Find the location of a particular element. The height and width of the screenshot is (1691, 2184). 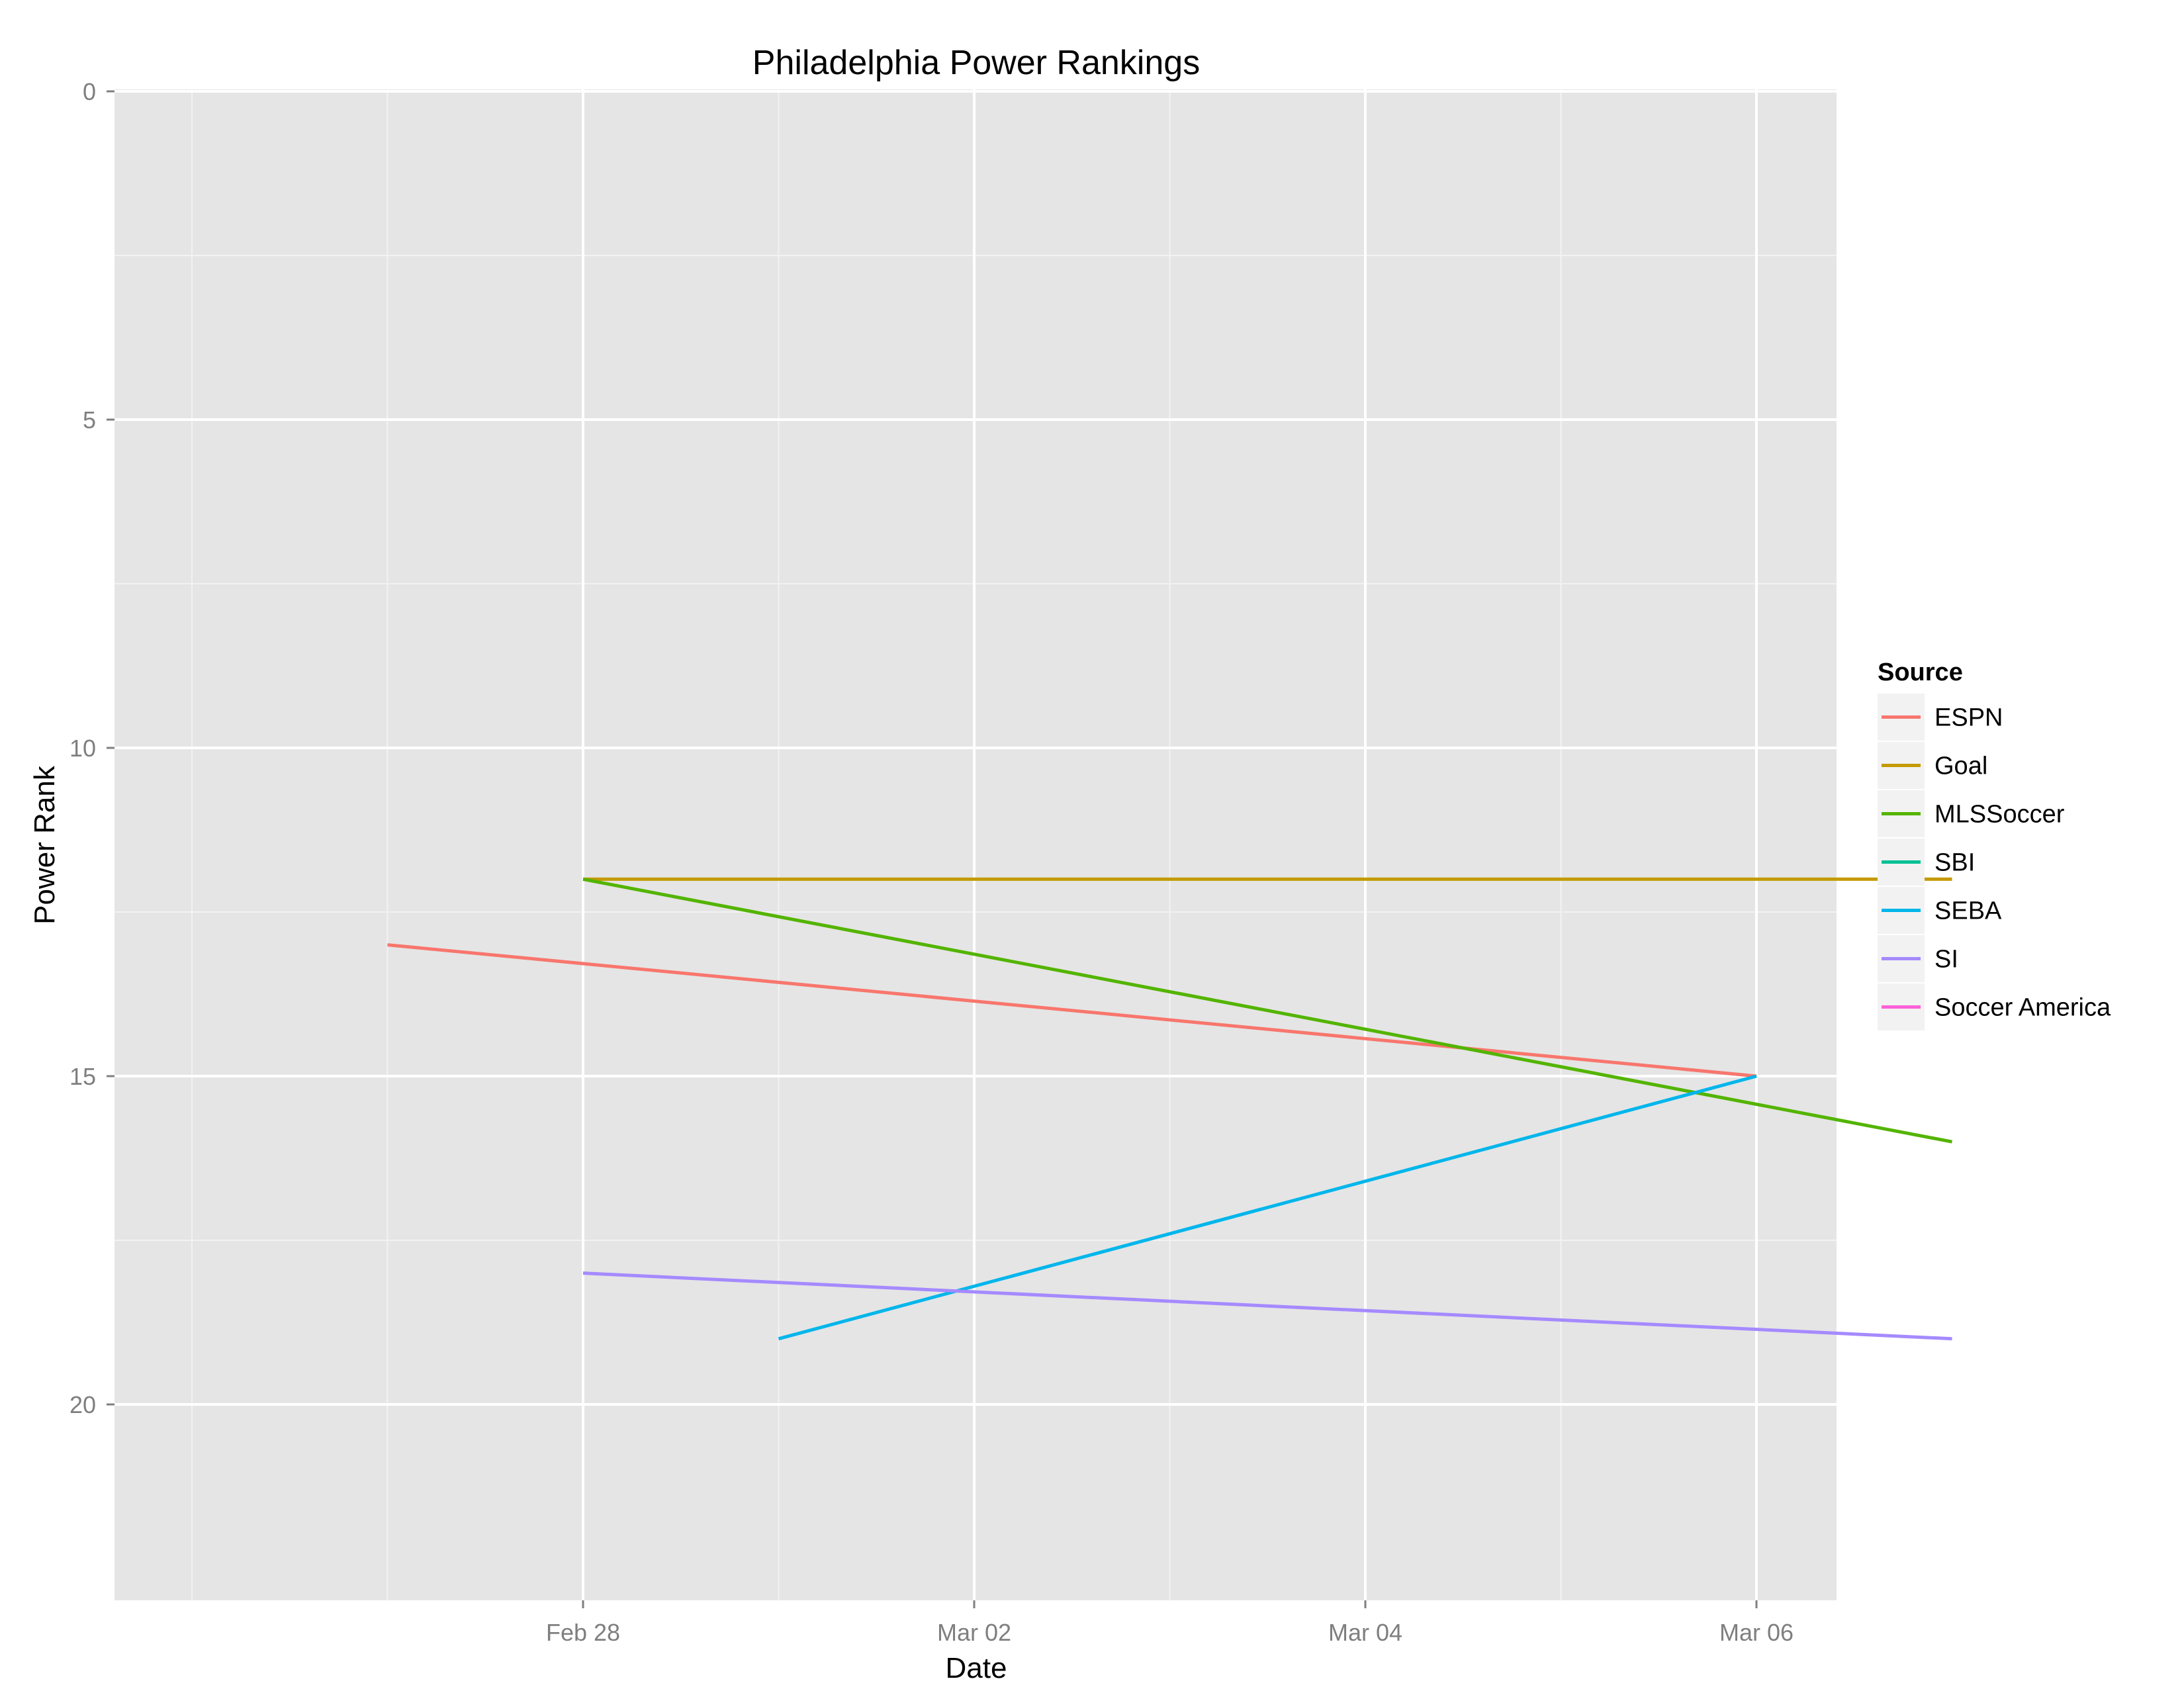

legend-title: Source is located at coordinates (1920, 672).